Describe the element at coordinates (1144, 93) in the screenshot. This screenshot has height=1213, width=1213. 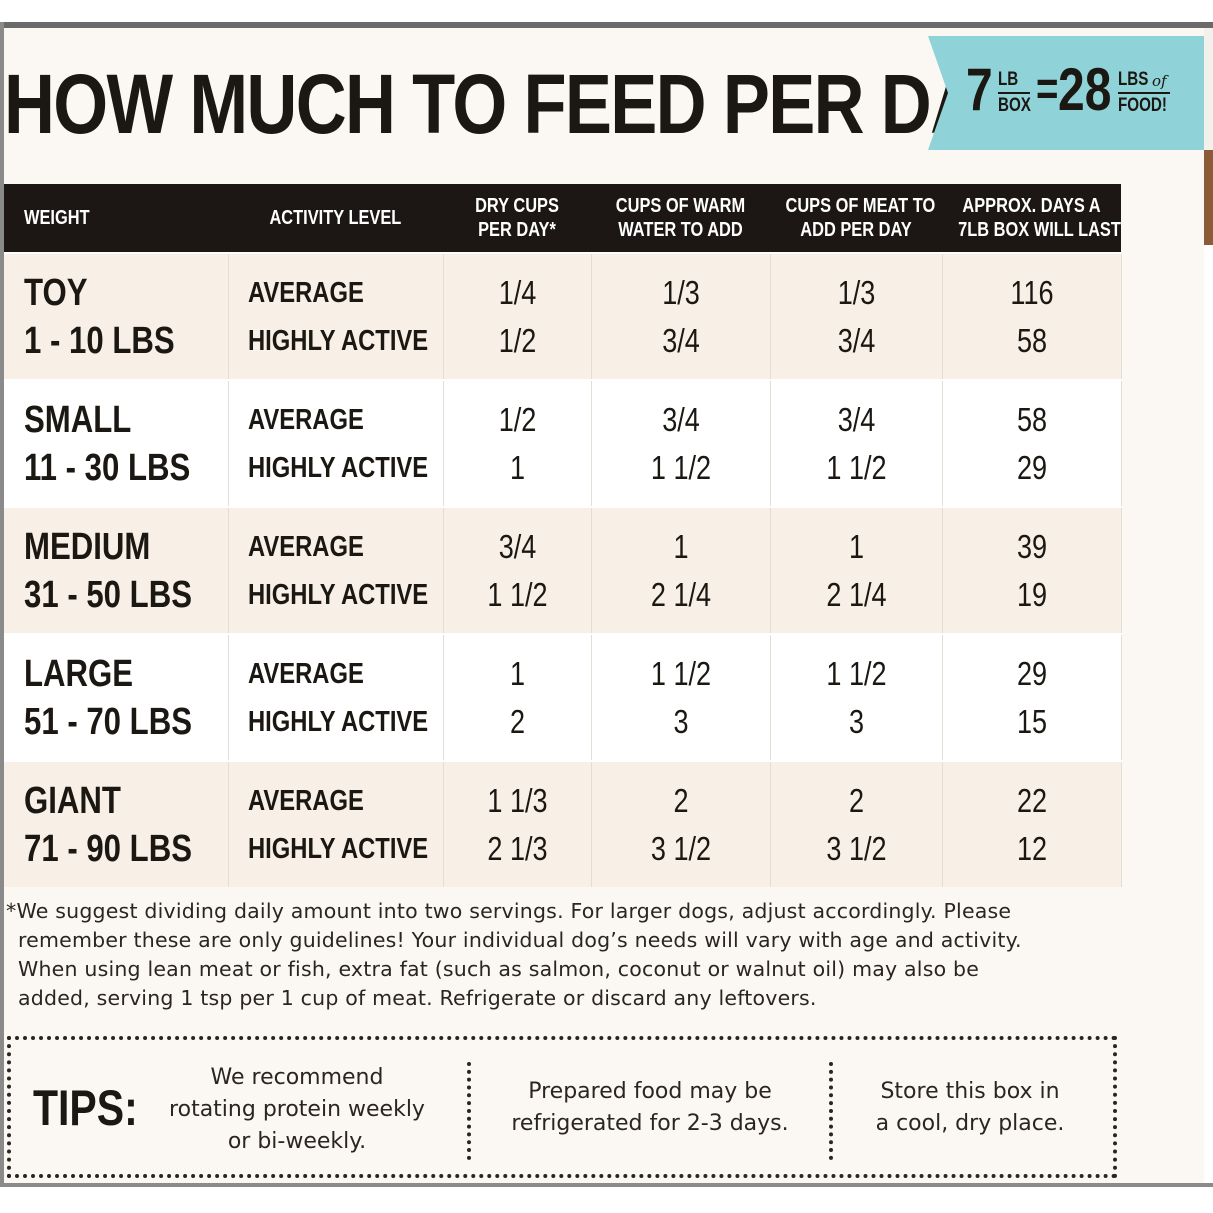
I see `food-unit-divider` at that location.